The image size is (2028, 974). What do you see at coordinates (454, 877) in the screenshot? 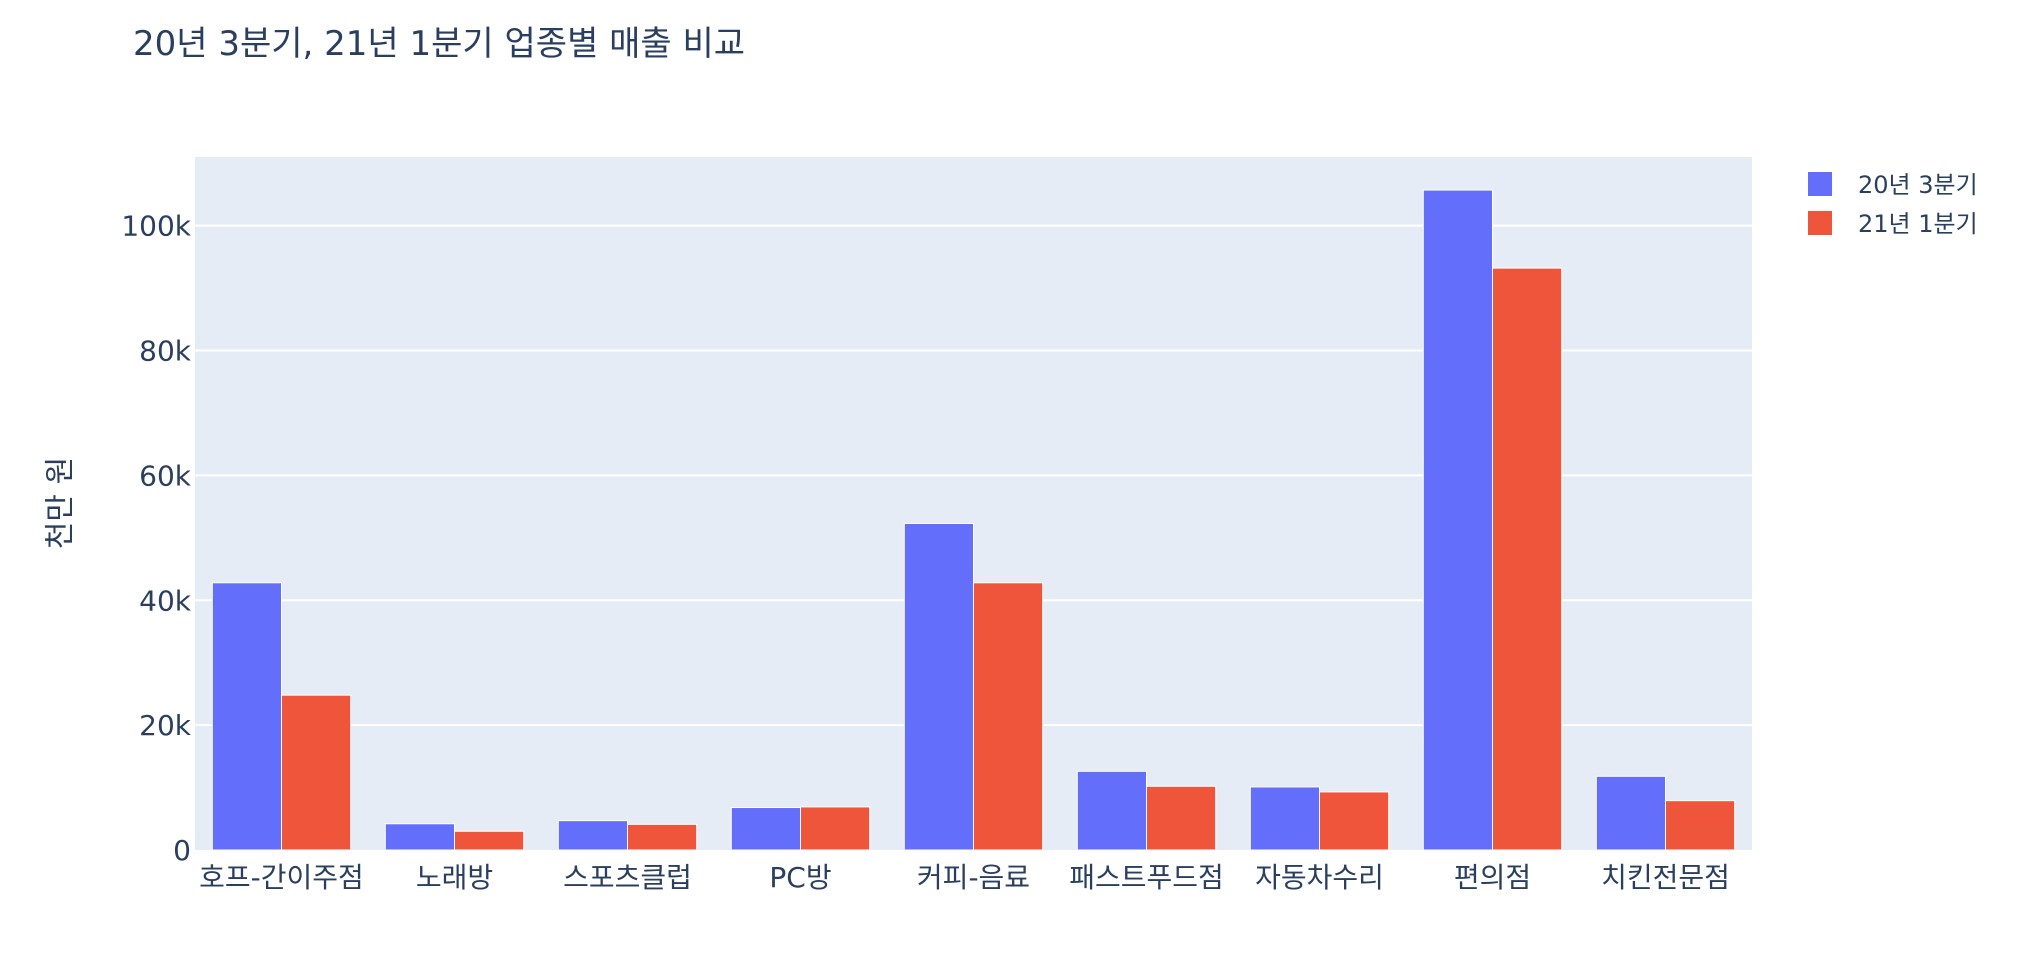
I see `x-tick-label: 노래방` at bounding box center [454, 877].